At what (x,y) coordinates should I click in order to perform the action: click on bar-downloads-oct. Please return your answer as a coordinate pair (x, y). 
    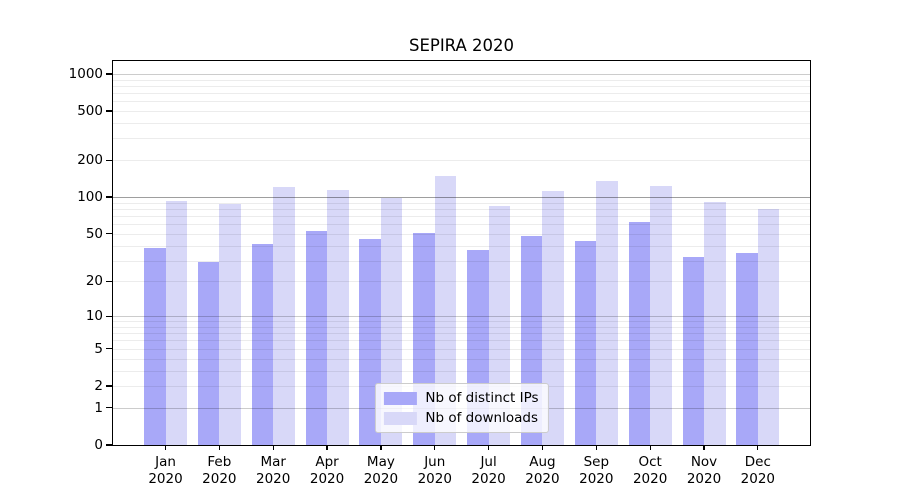
    Looking at the image, I should click on (661, 315).